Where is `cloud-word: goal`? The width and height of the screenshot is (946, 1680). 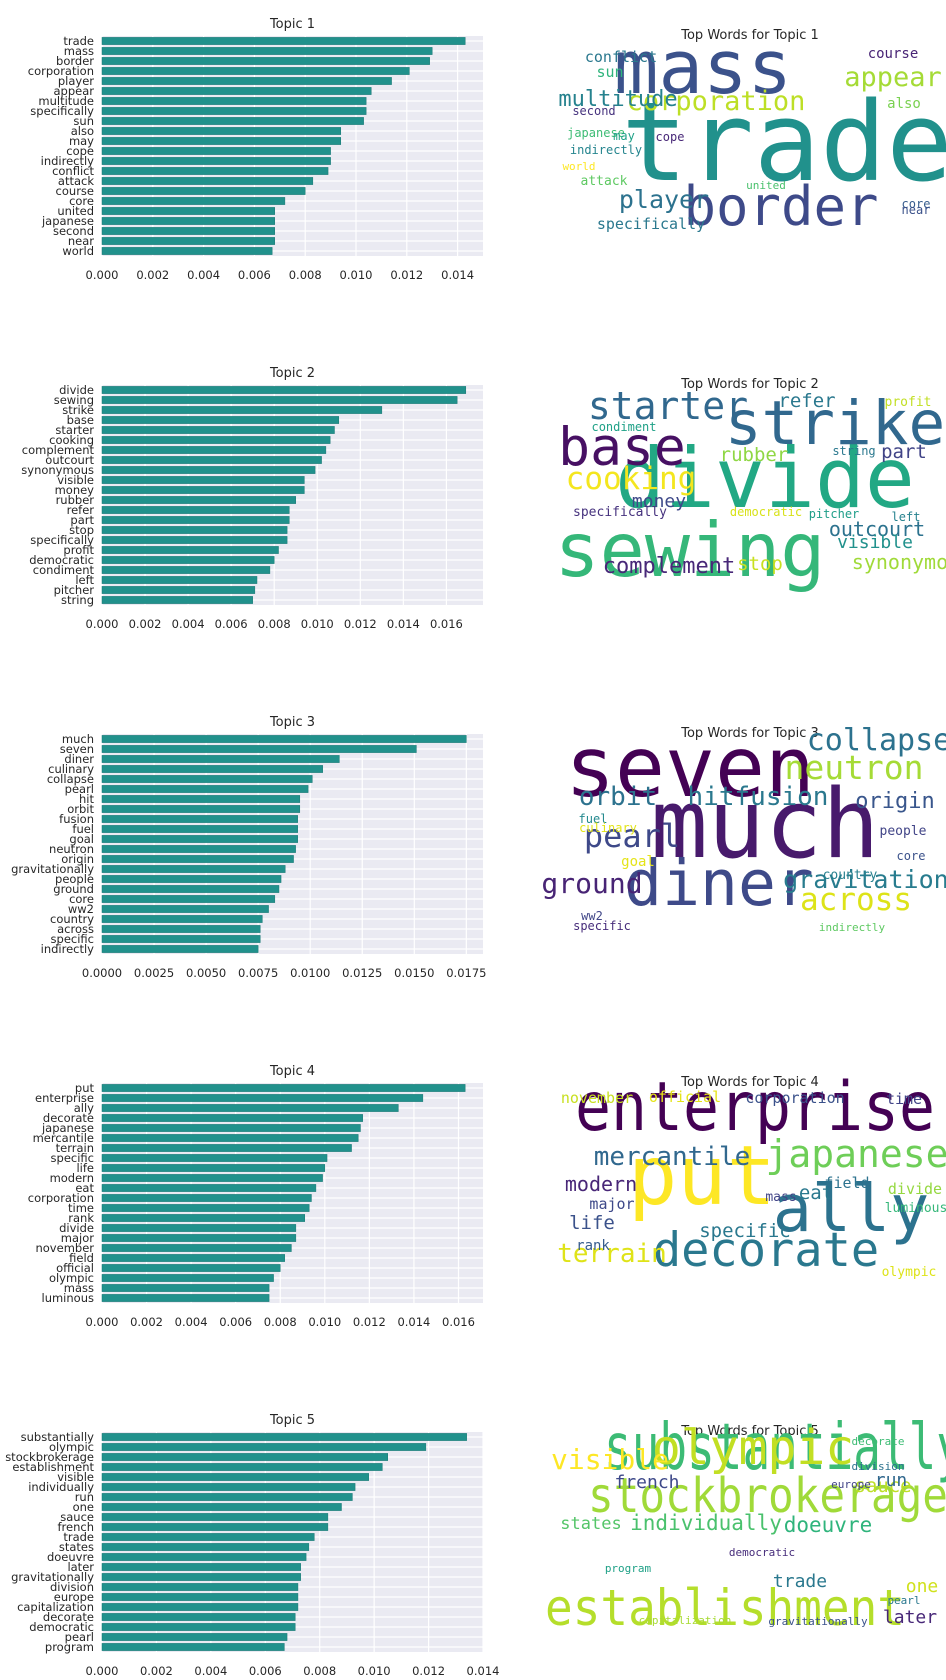
cloud-word: goal is located at coordinates (638, 862).